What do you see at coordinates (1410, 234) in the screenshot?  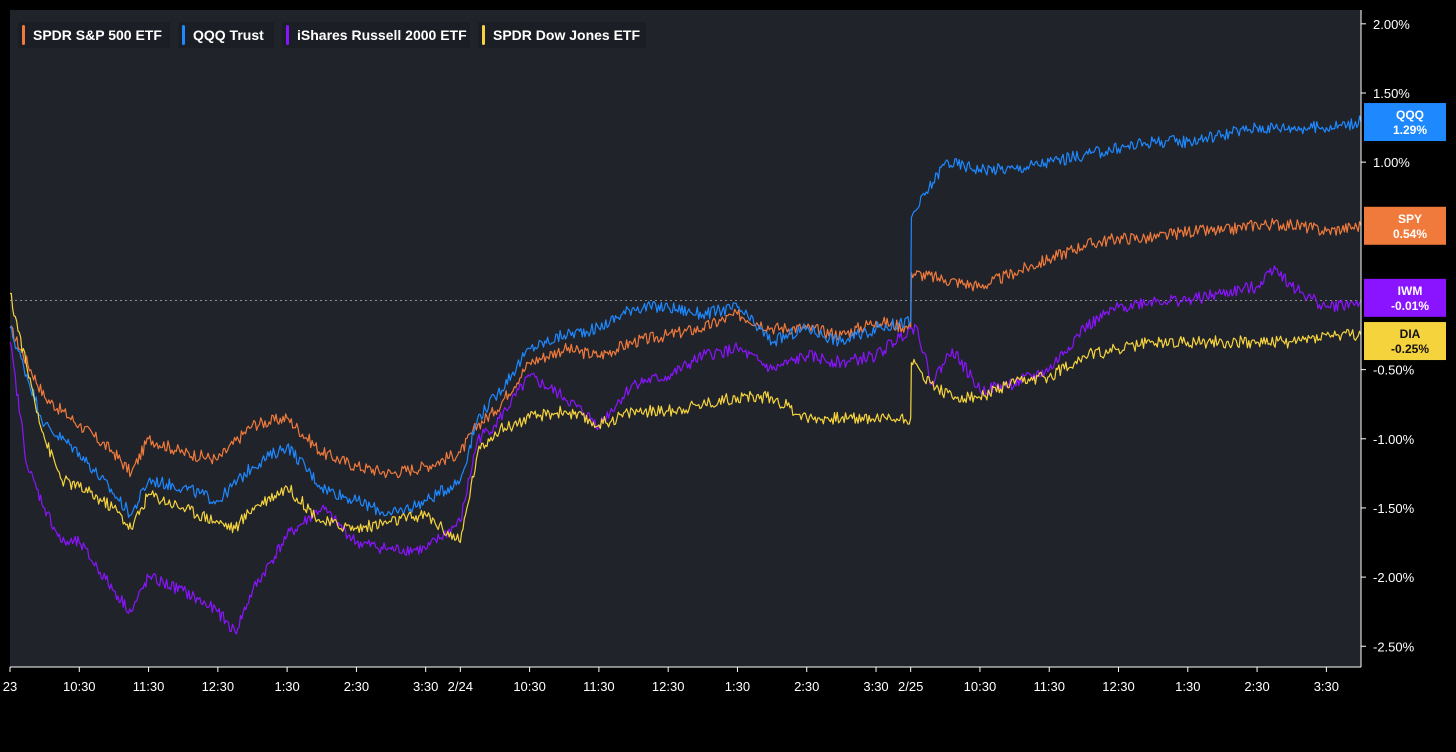 I see `tag-value: 0.54%` at bounding box center [1410, 234].